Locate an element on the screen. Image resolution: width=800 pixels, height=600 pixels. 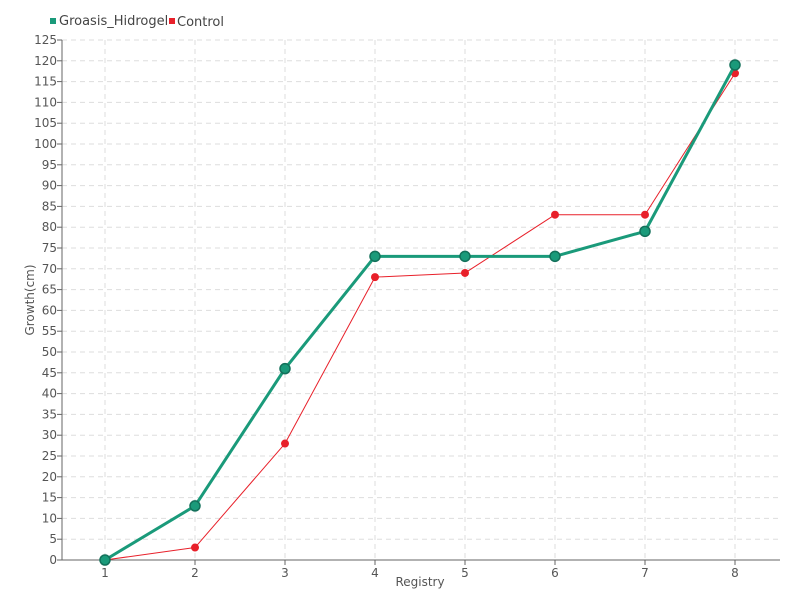
y-tick-label: 60 is located at coordinates (49, 310).